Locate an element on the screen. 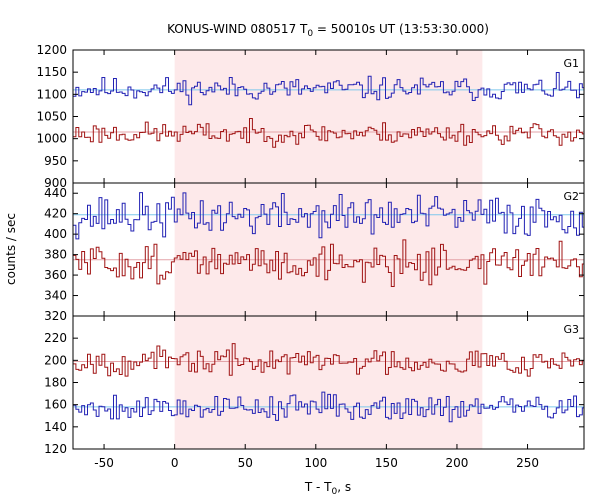  x-tick-label: 200 is located at coordinates (457, 463).